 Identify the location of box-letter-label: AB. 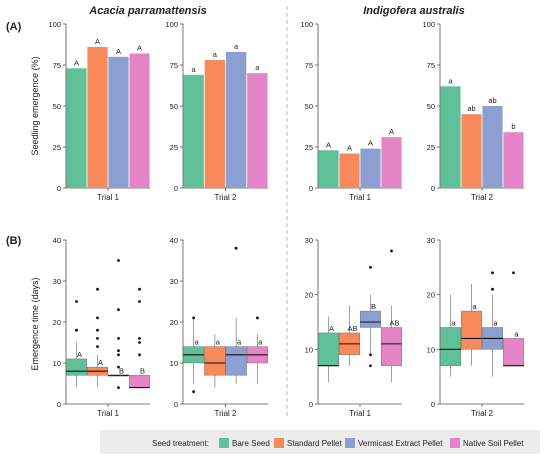
(352, 328).